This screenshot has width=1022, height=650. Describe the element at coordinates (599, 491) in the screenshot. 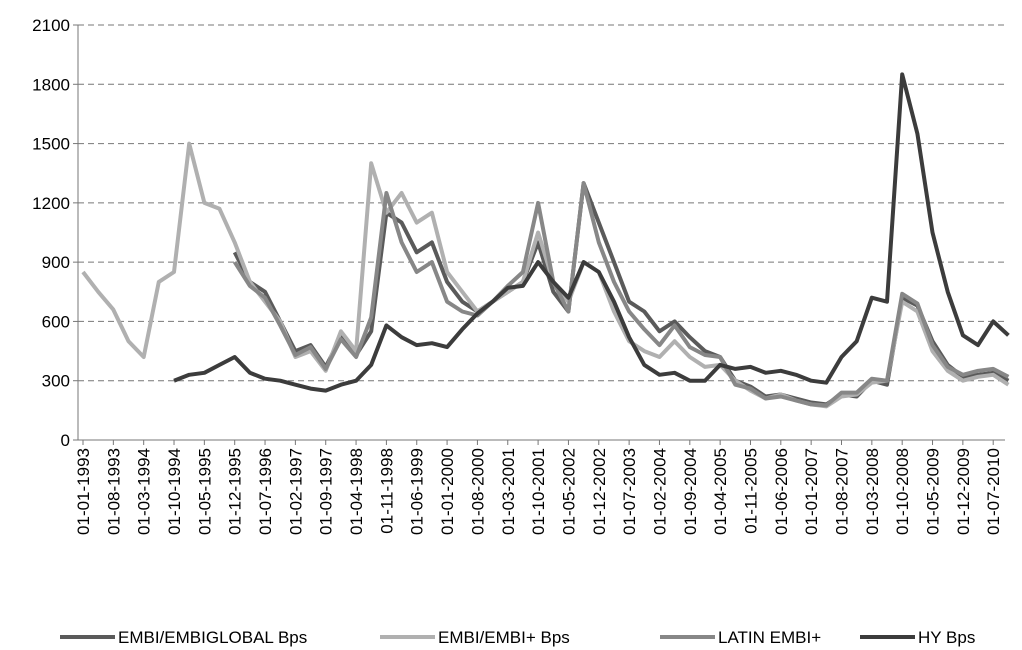

I see `x-tick-label: 01-12-2002` at that location.